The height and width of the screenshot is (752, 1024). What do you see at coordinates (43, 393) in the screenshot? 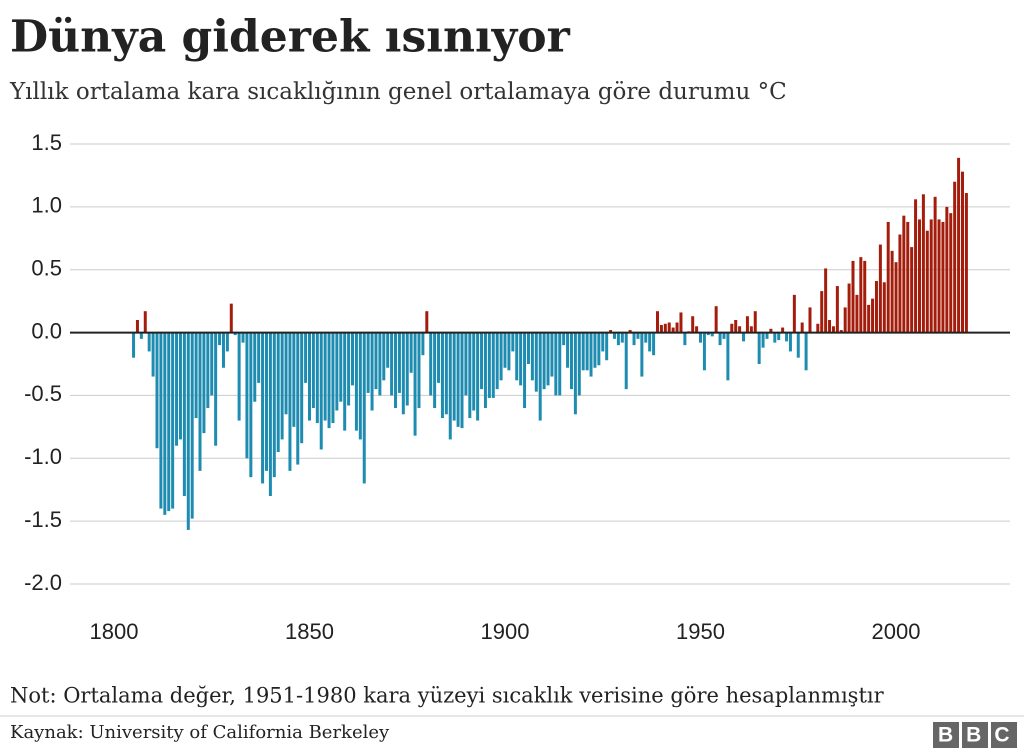
I see `y-tick-label: -0.5` at bounding box center [43, 393].